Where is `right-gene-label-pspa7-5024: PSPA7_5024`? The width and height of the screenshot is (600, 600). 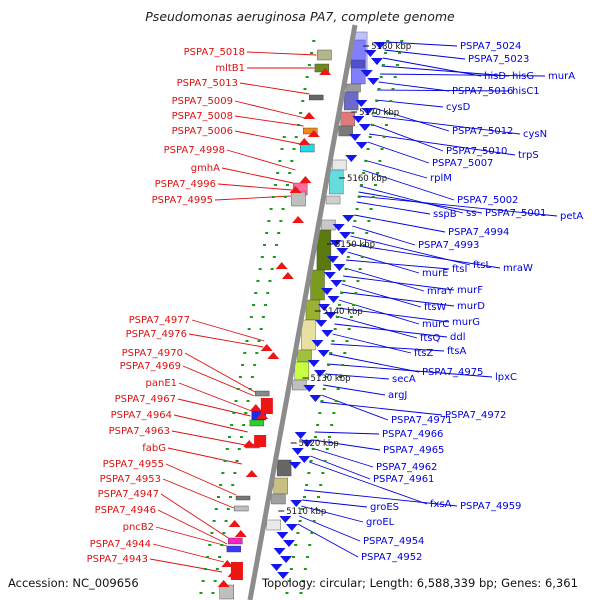 right-gene-label-pspa7-5024: PSPA7_5024 is located at coordinates (490, 46).